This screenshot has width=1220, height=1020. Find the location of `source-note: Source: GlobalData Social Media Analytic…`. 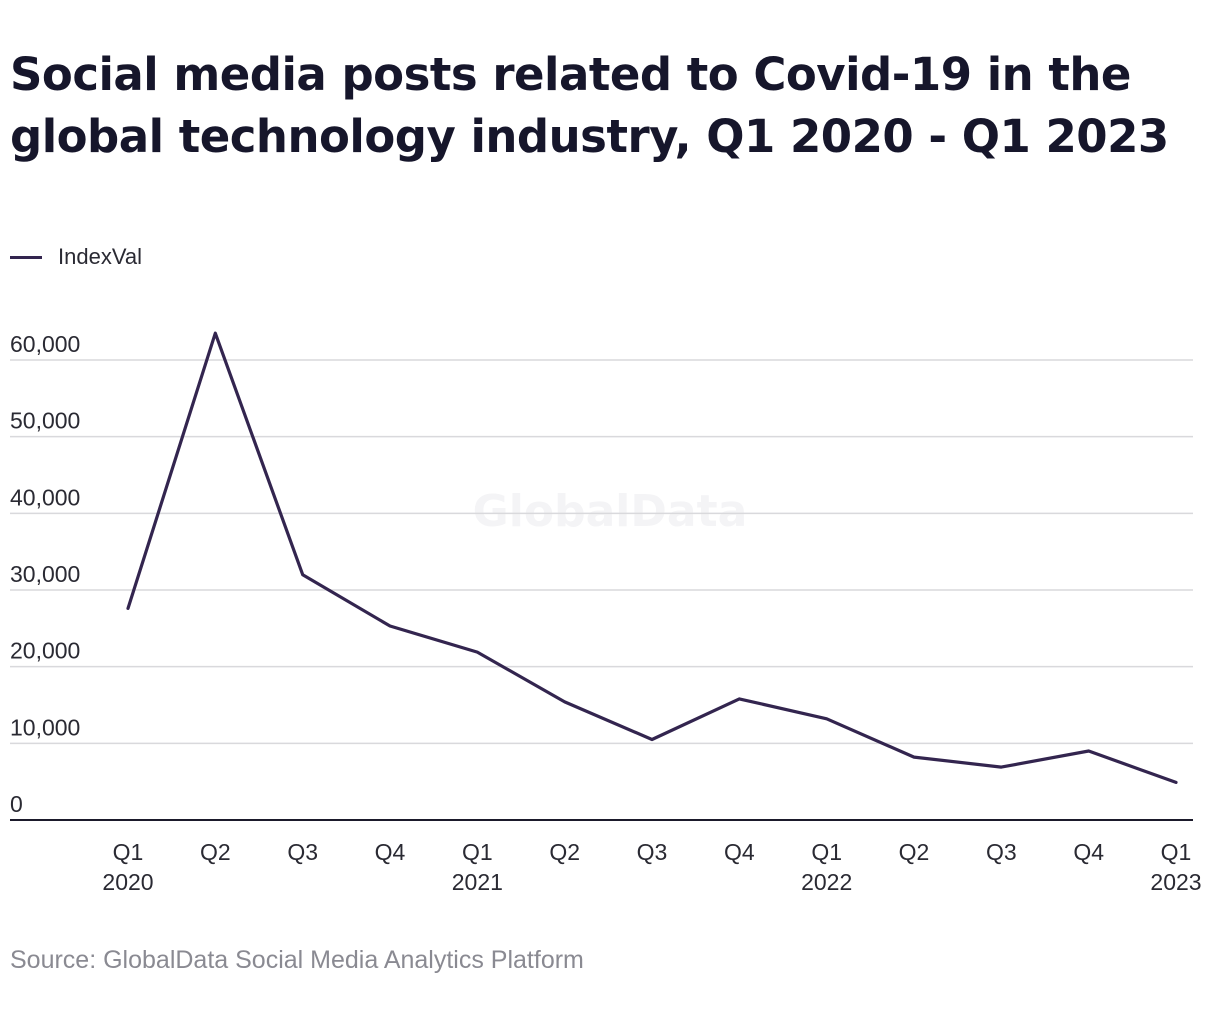

source-note: Source: GlobalData Social Media Analytic… is located at coordinates (297, 960).